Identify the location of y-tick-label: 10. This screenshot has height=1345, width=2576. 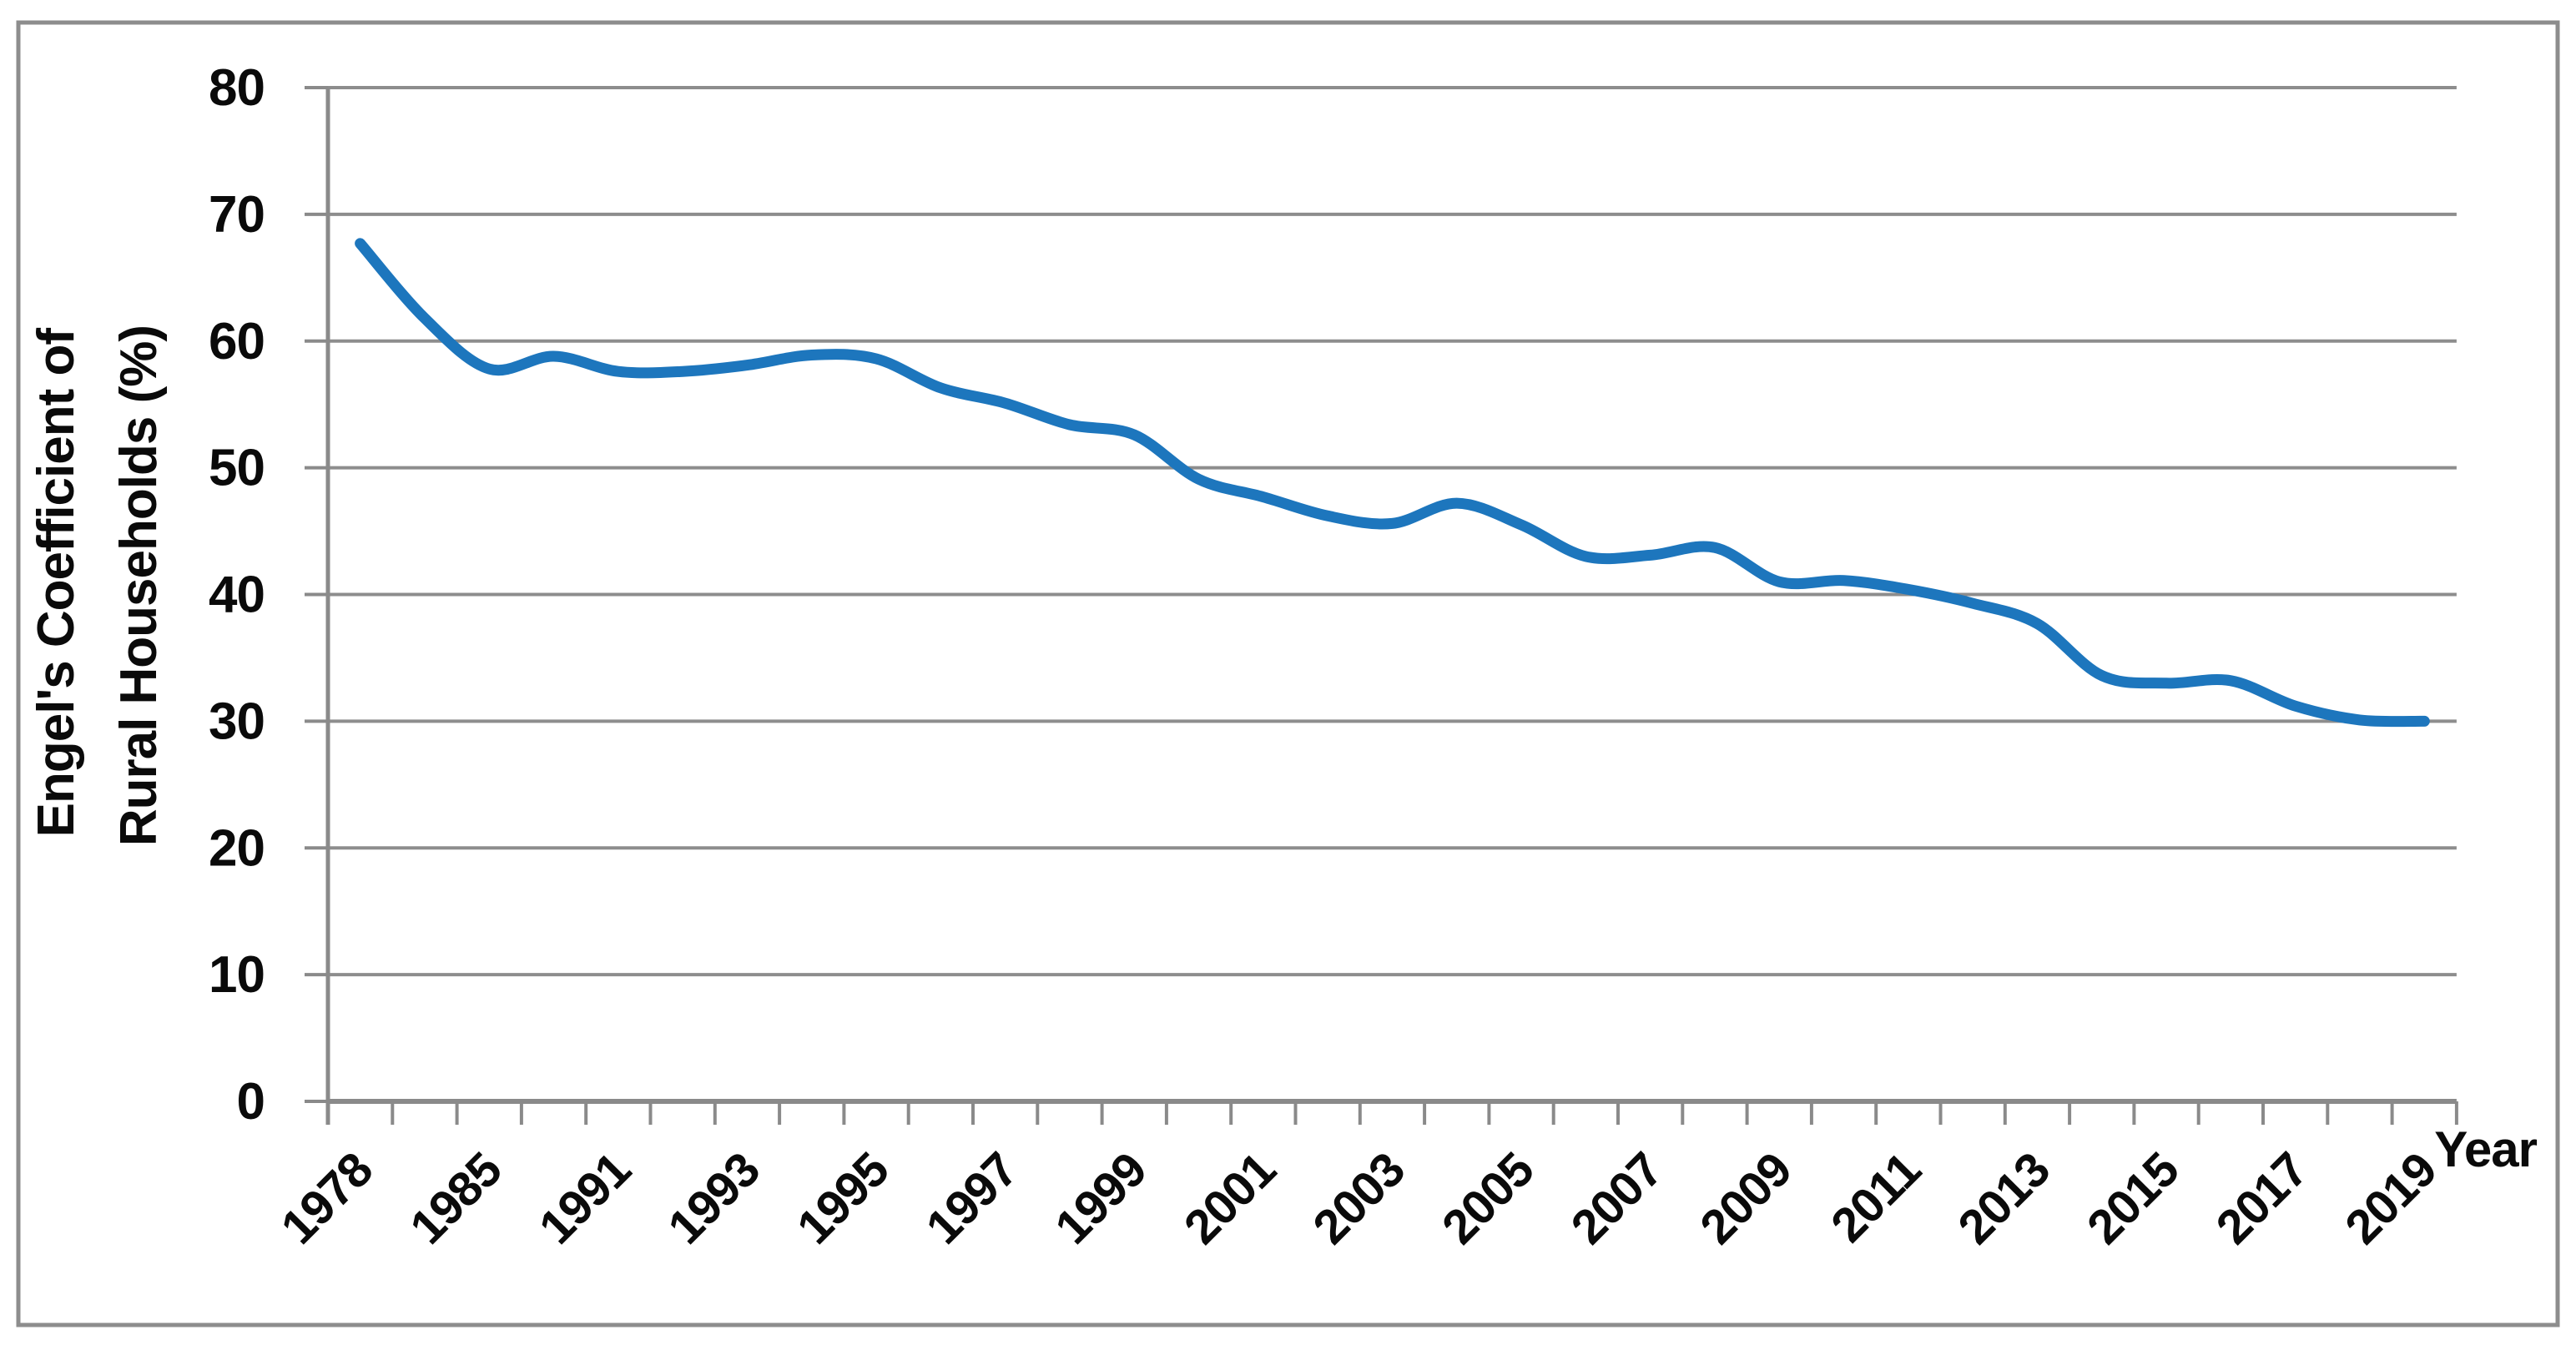
(237, 975).